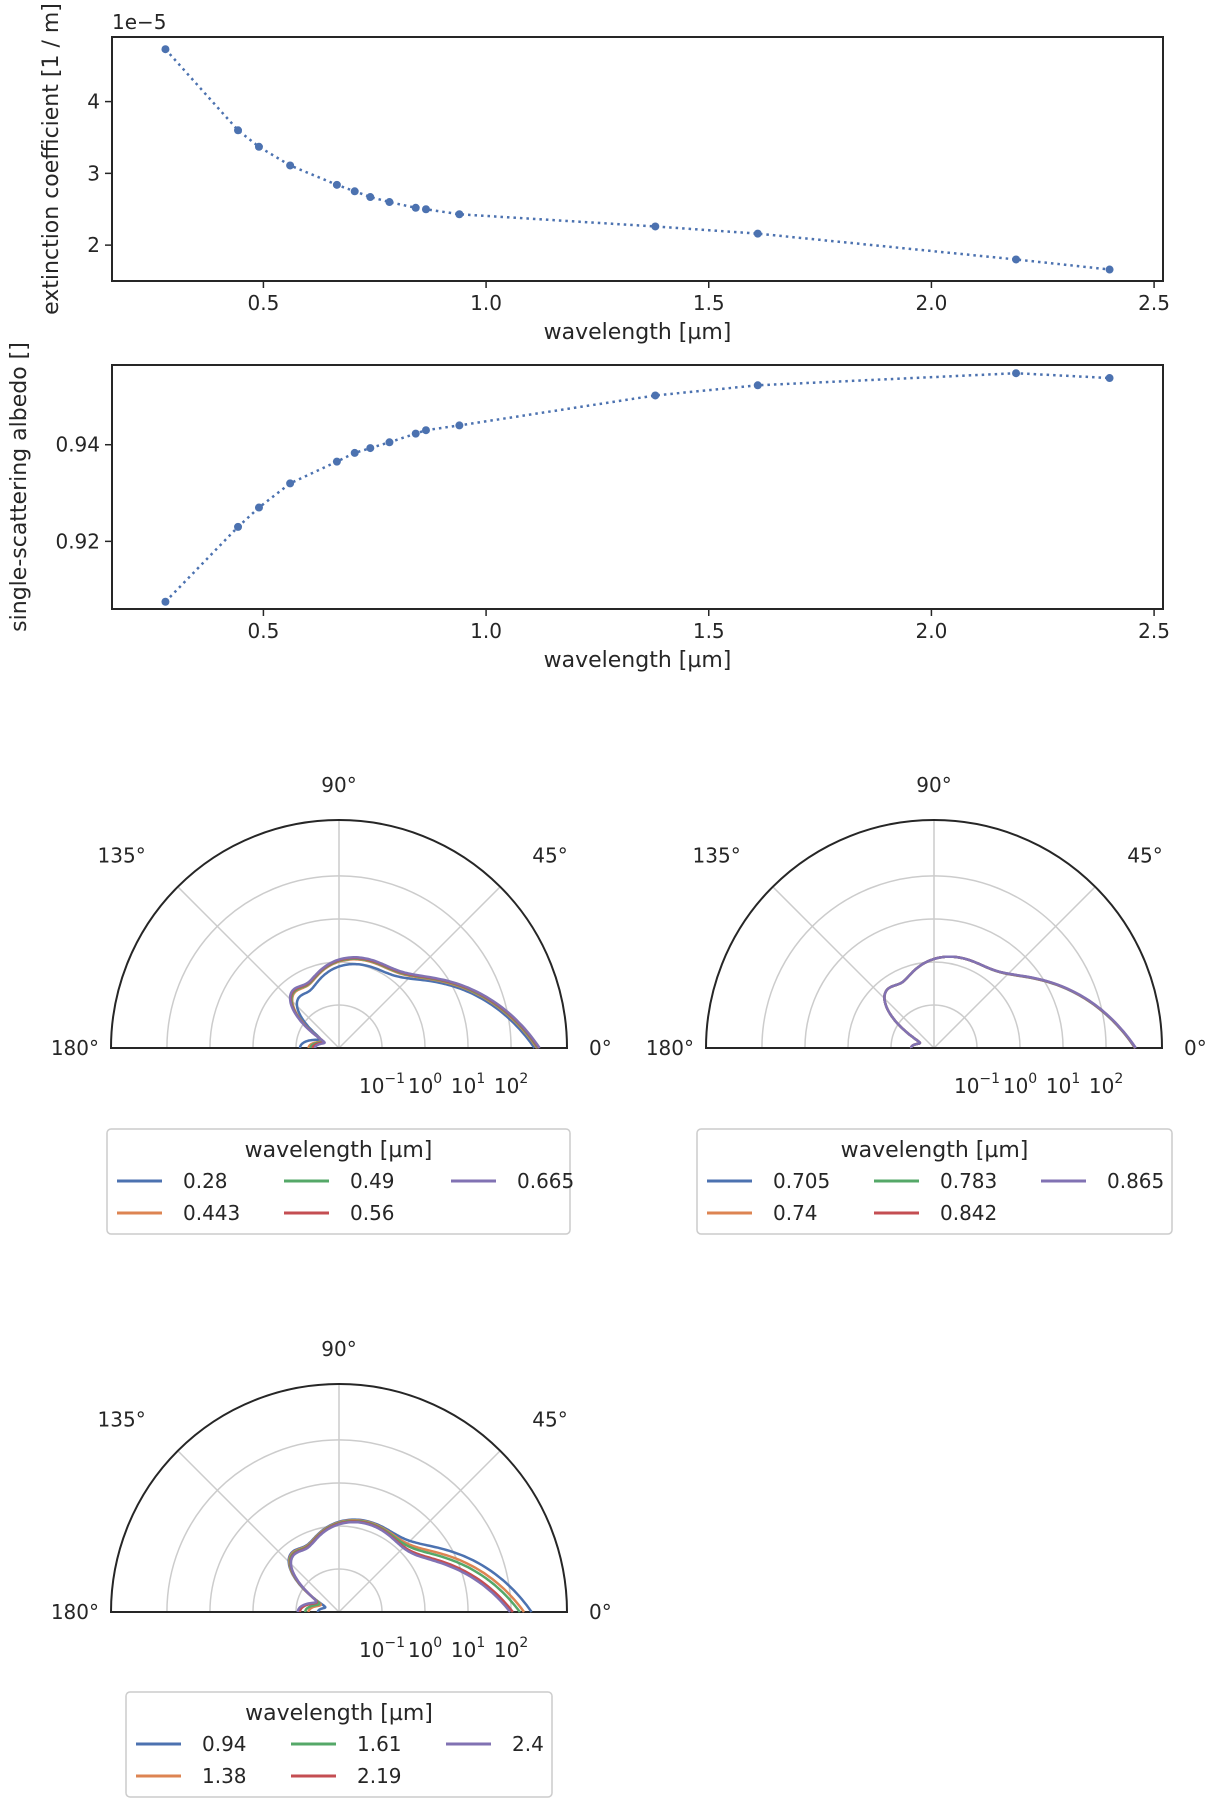  I want to click on legend-label: 0.56, so click(372, 1213).